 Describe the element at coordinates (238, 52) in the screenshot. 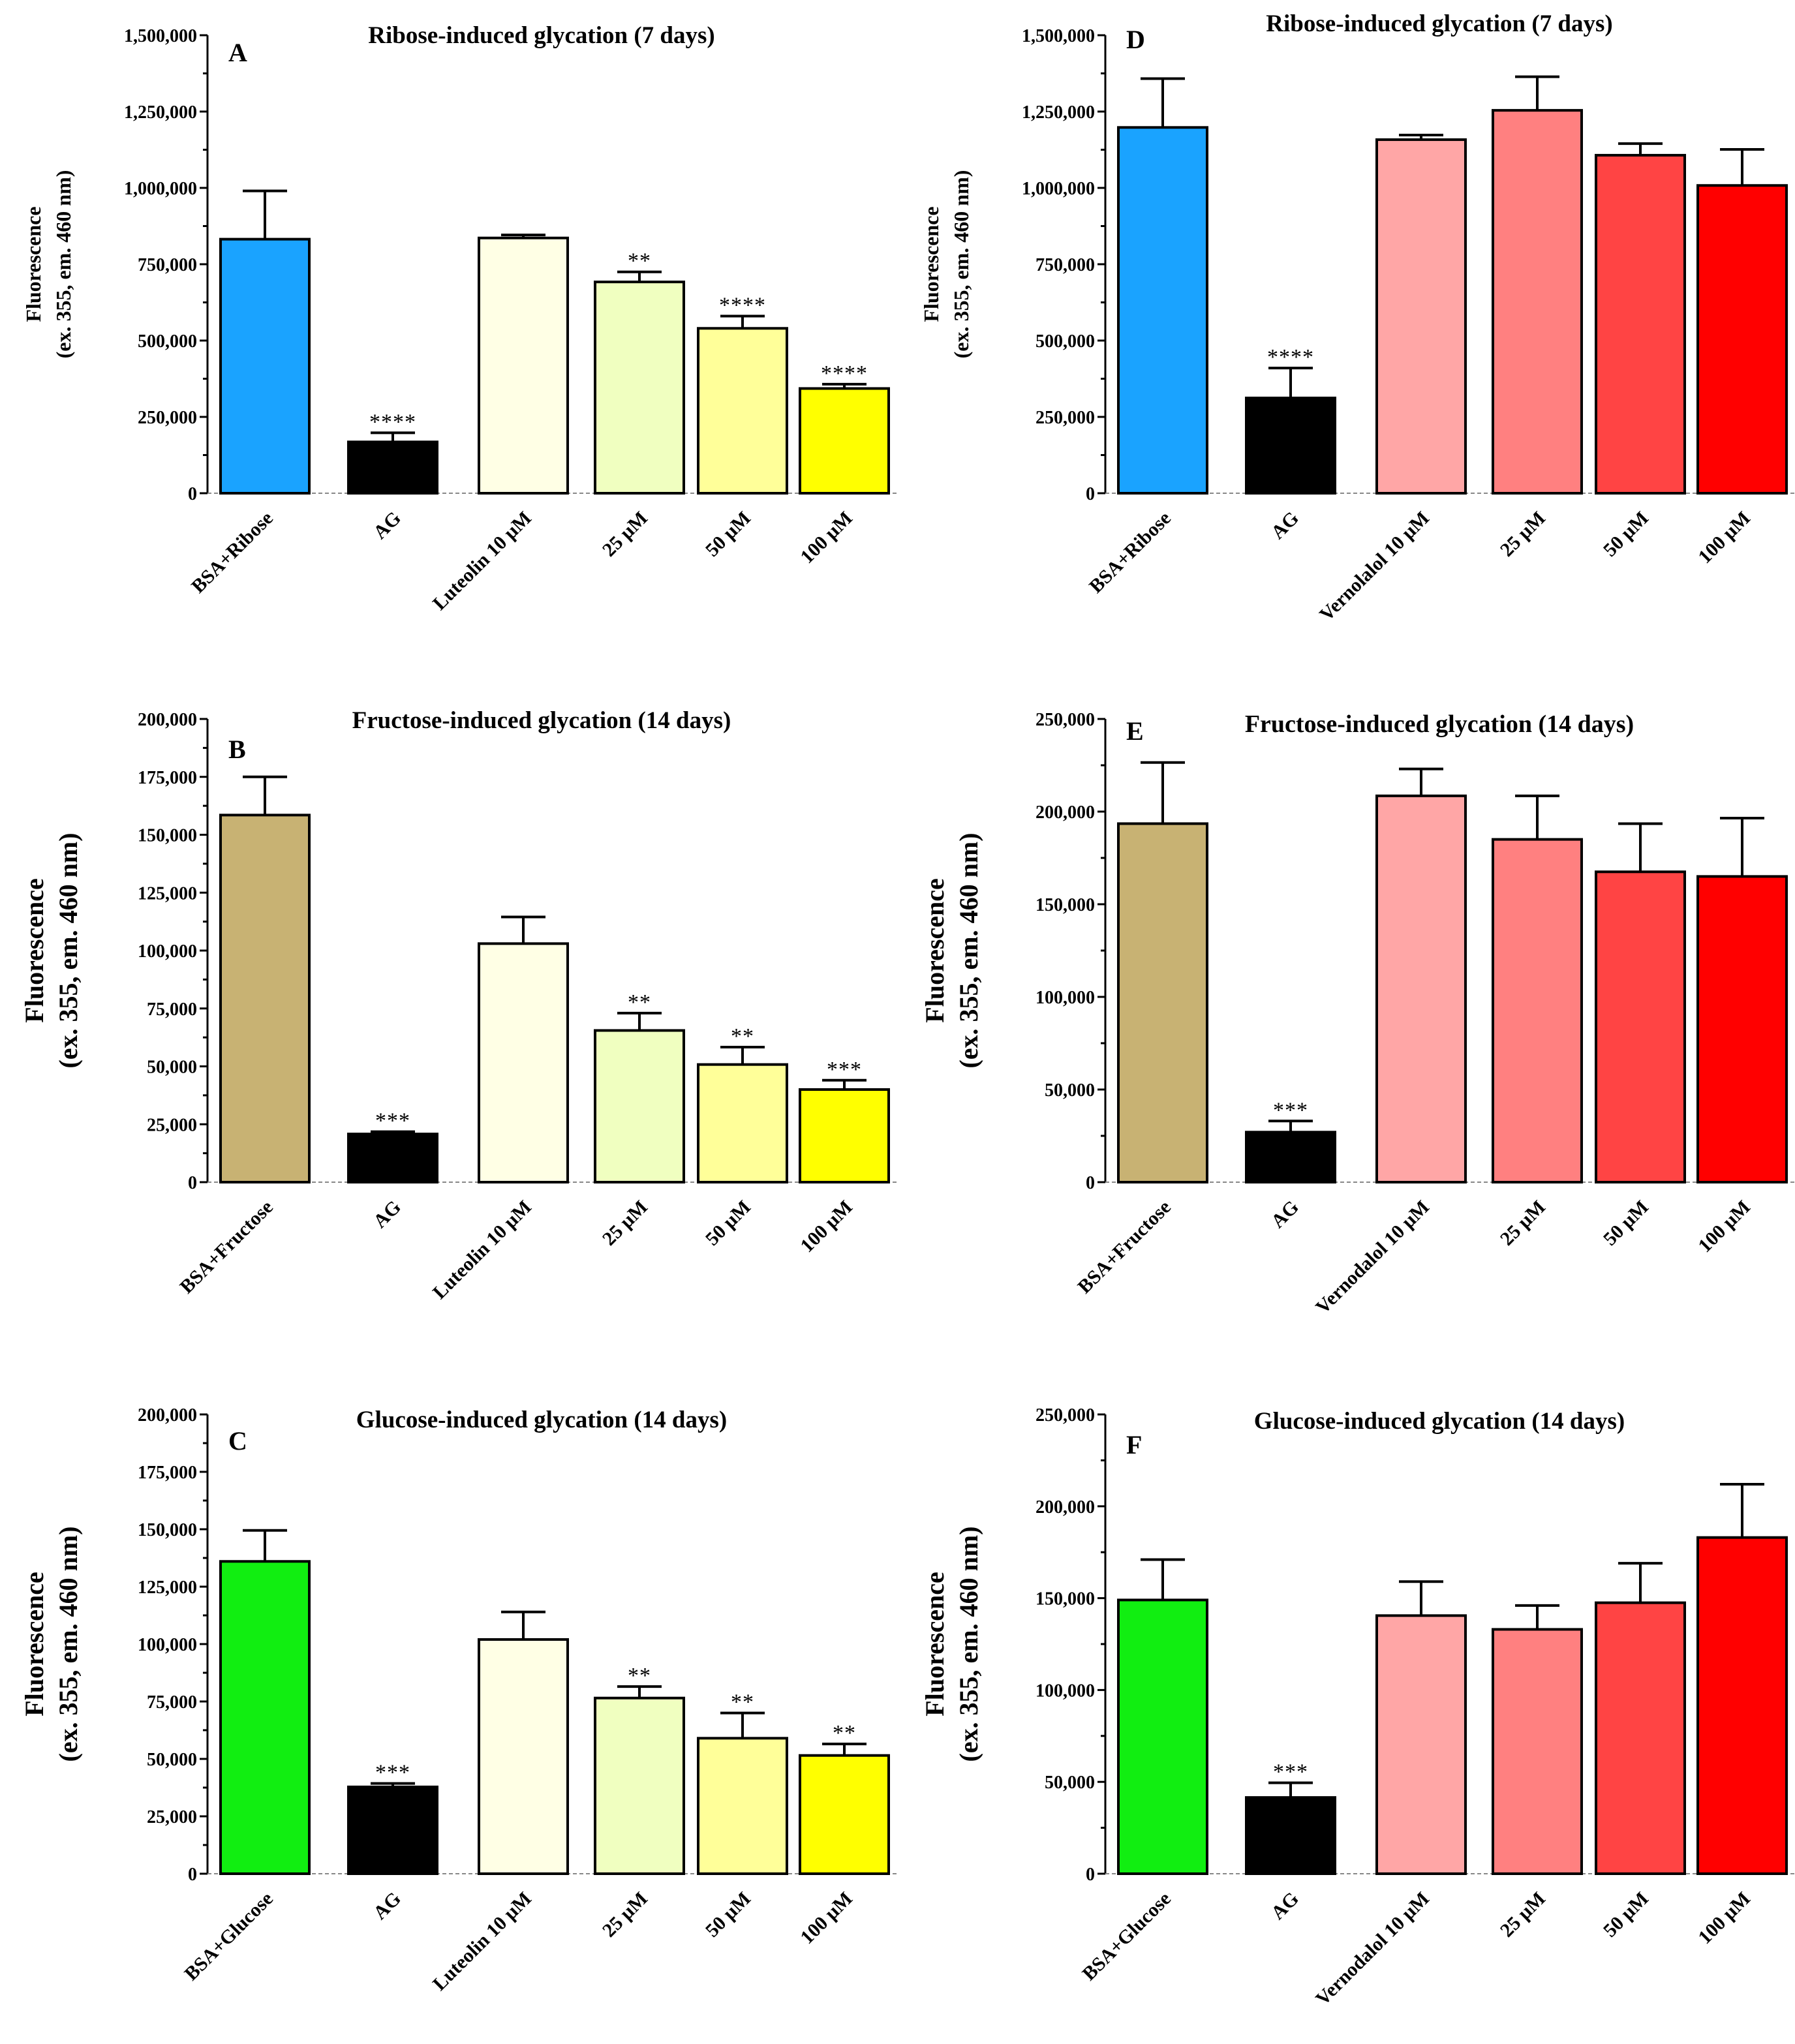

I see `panel-letter: A` at that location.